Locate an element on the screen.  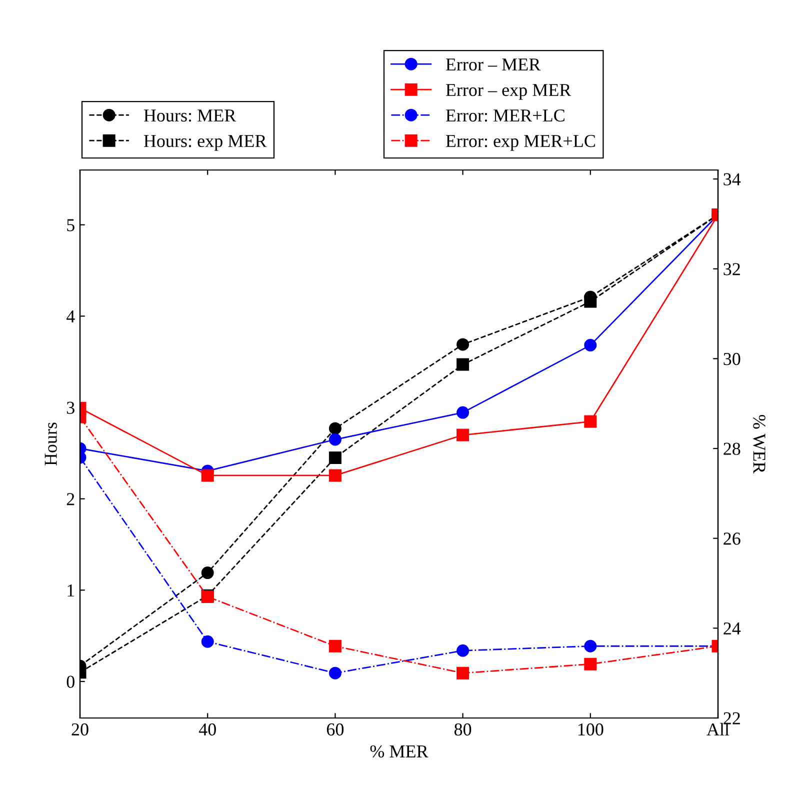
legend-label: Error: MER+LC is located at coordinates (505, 115).